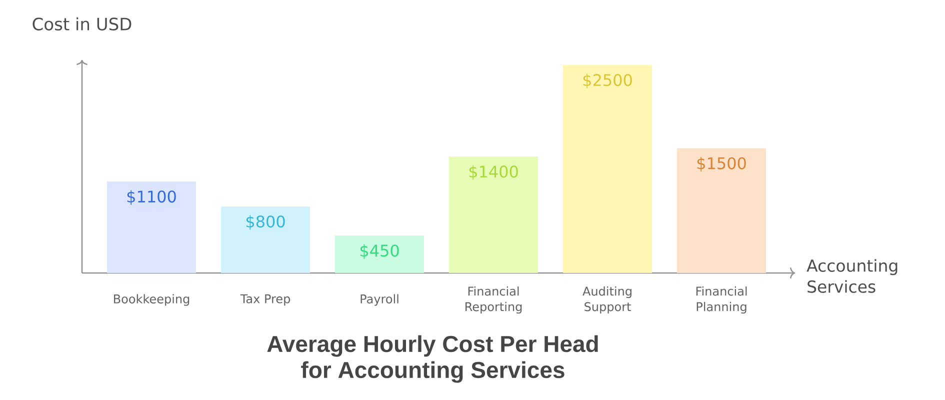 This screenshot has height=400, width=945. Describe the element at coordinates (494, 300) in the screenshot. I see `x-tick-label: Financial Reporting` at that location.